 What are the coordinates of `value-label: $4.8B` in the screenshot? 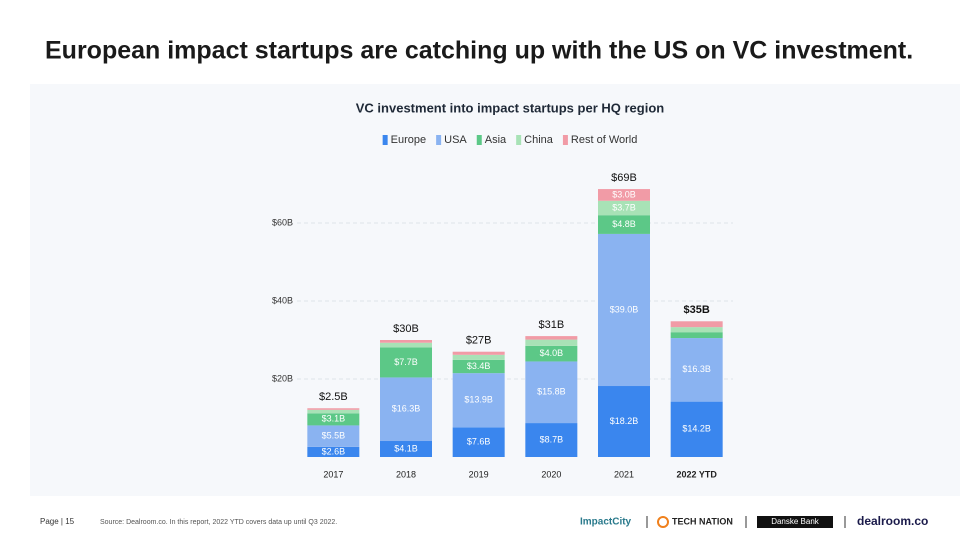 It's located at (624, 224).